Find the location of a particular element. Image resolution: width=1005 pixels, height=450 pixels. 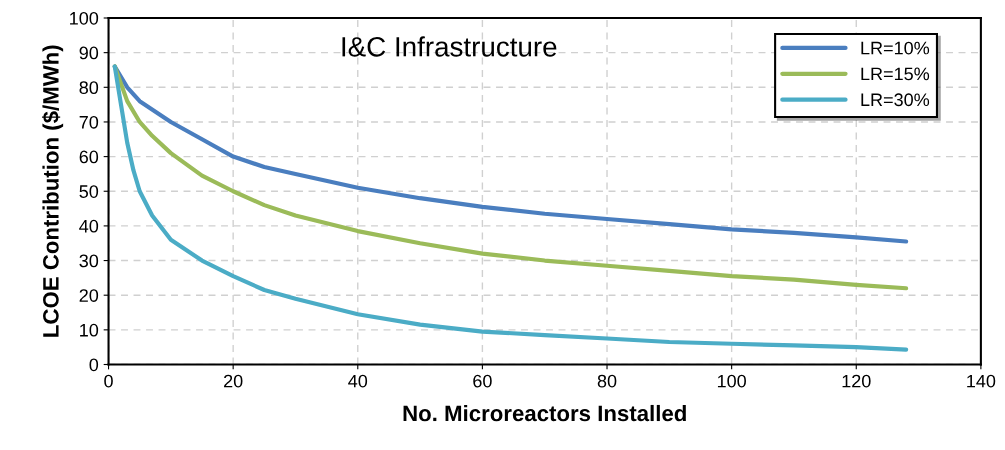

legend-label: LR=15% is located at coordinates (895, 74).